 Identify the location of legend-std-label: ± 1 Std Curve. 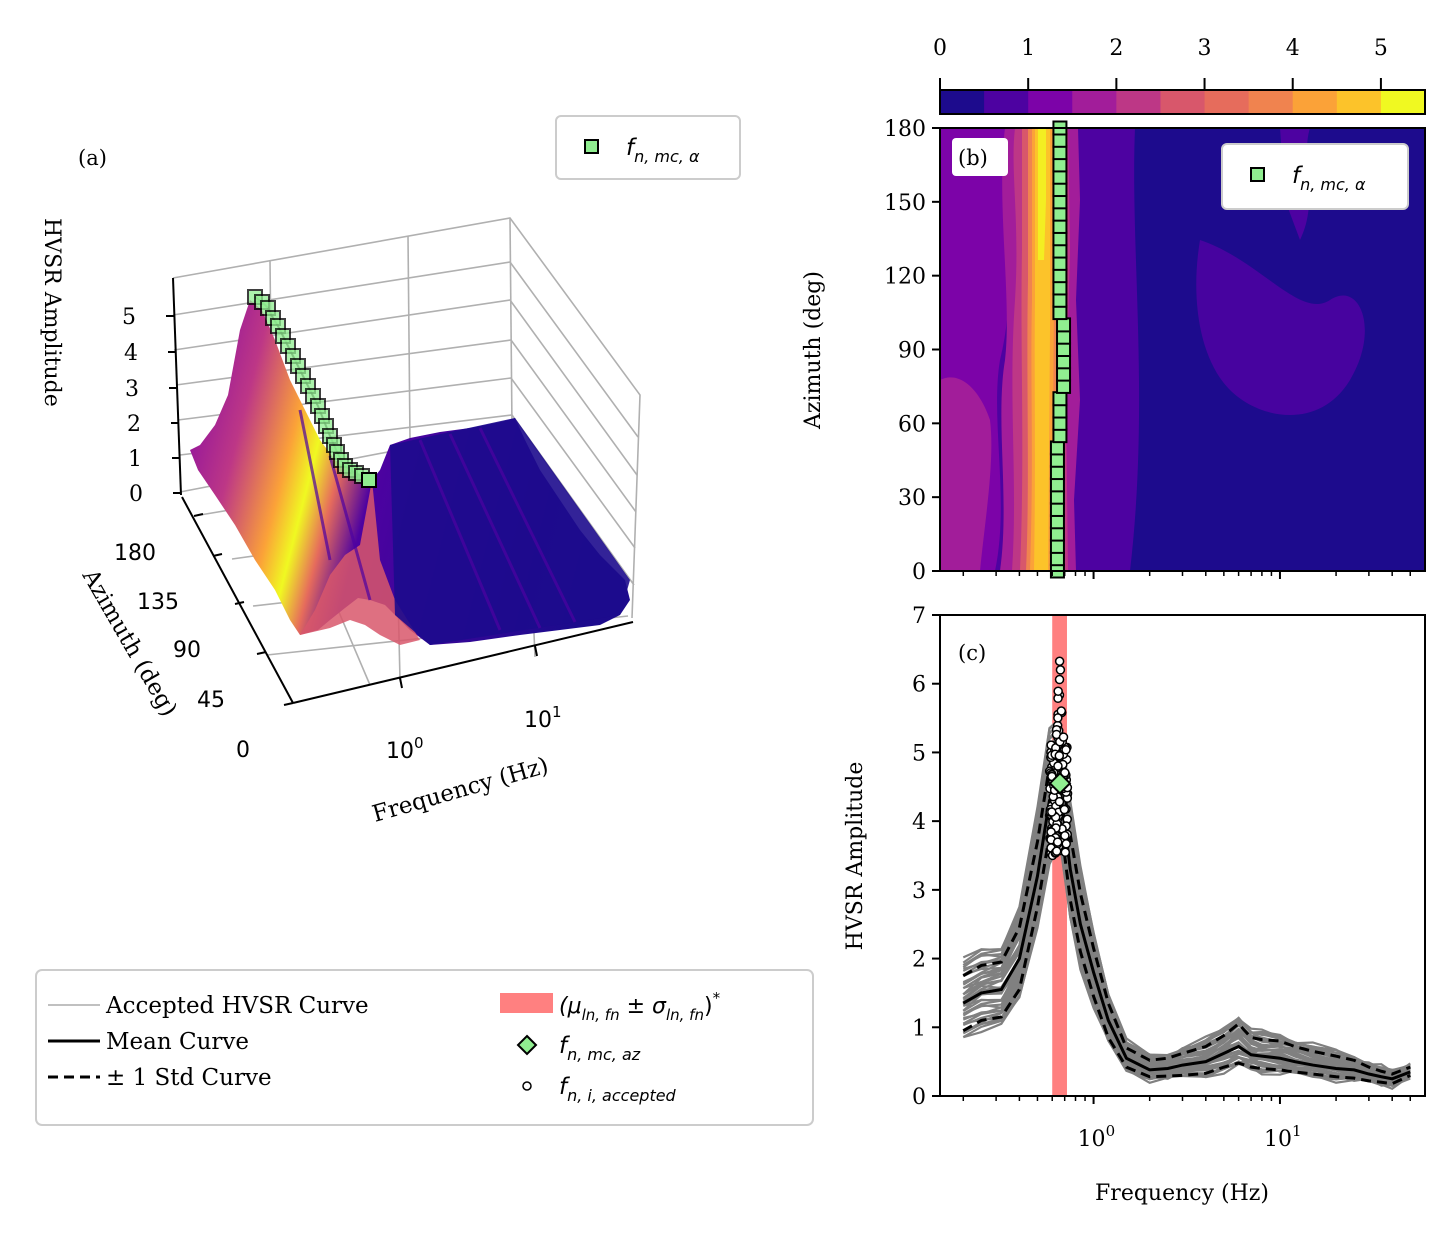
(189, 1078).